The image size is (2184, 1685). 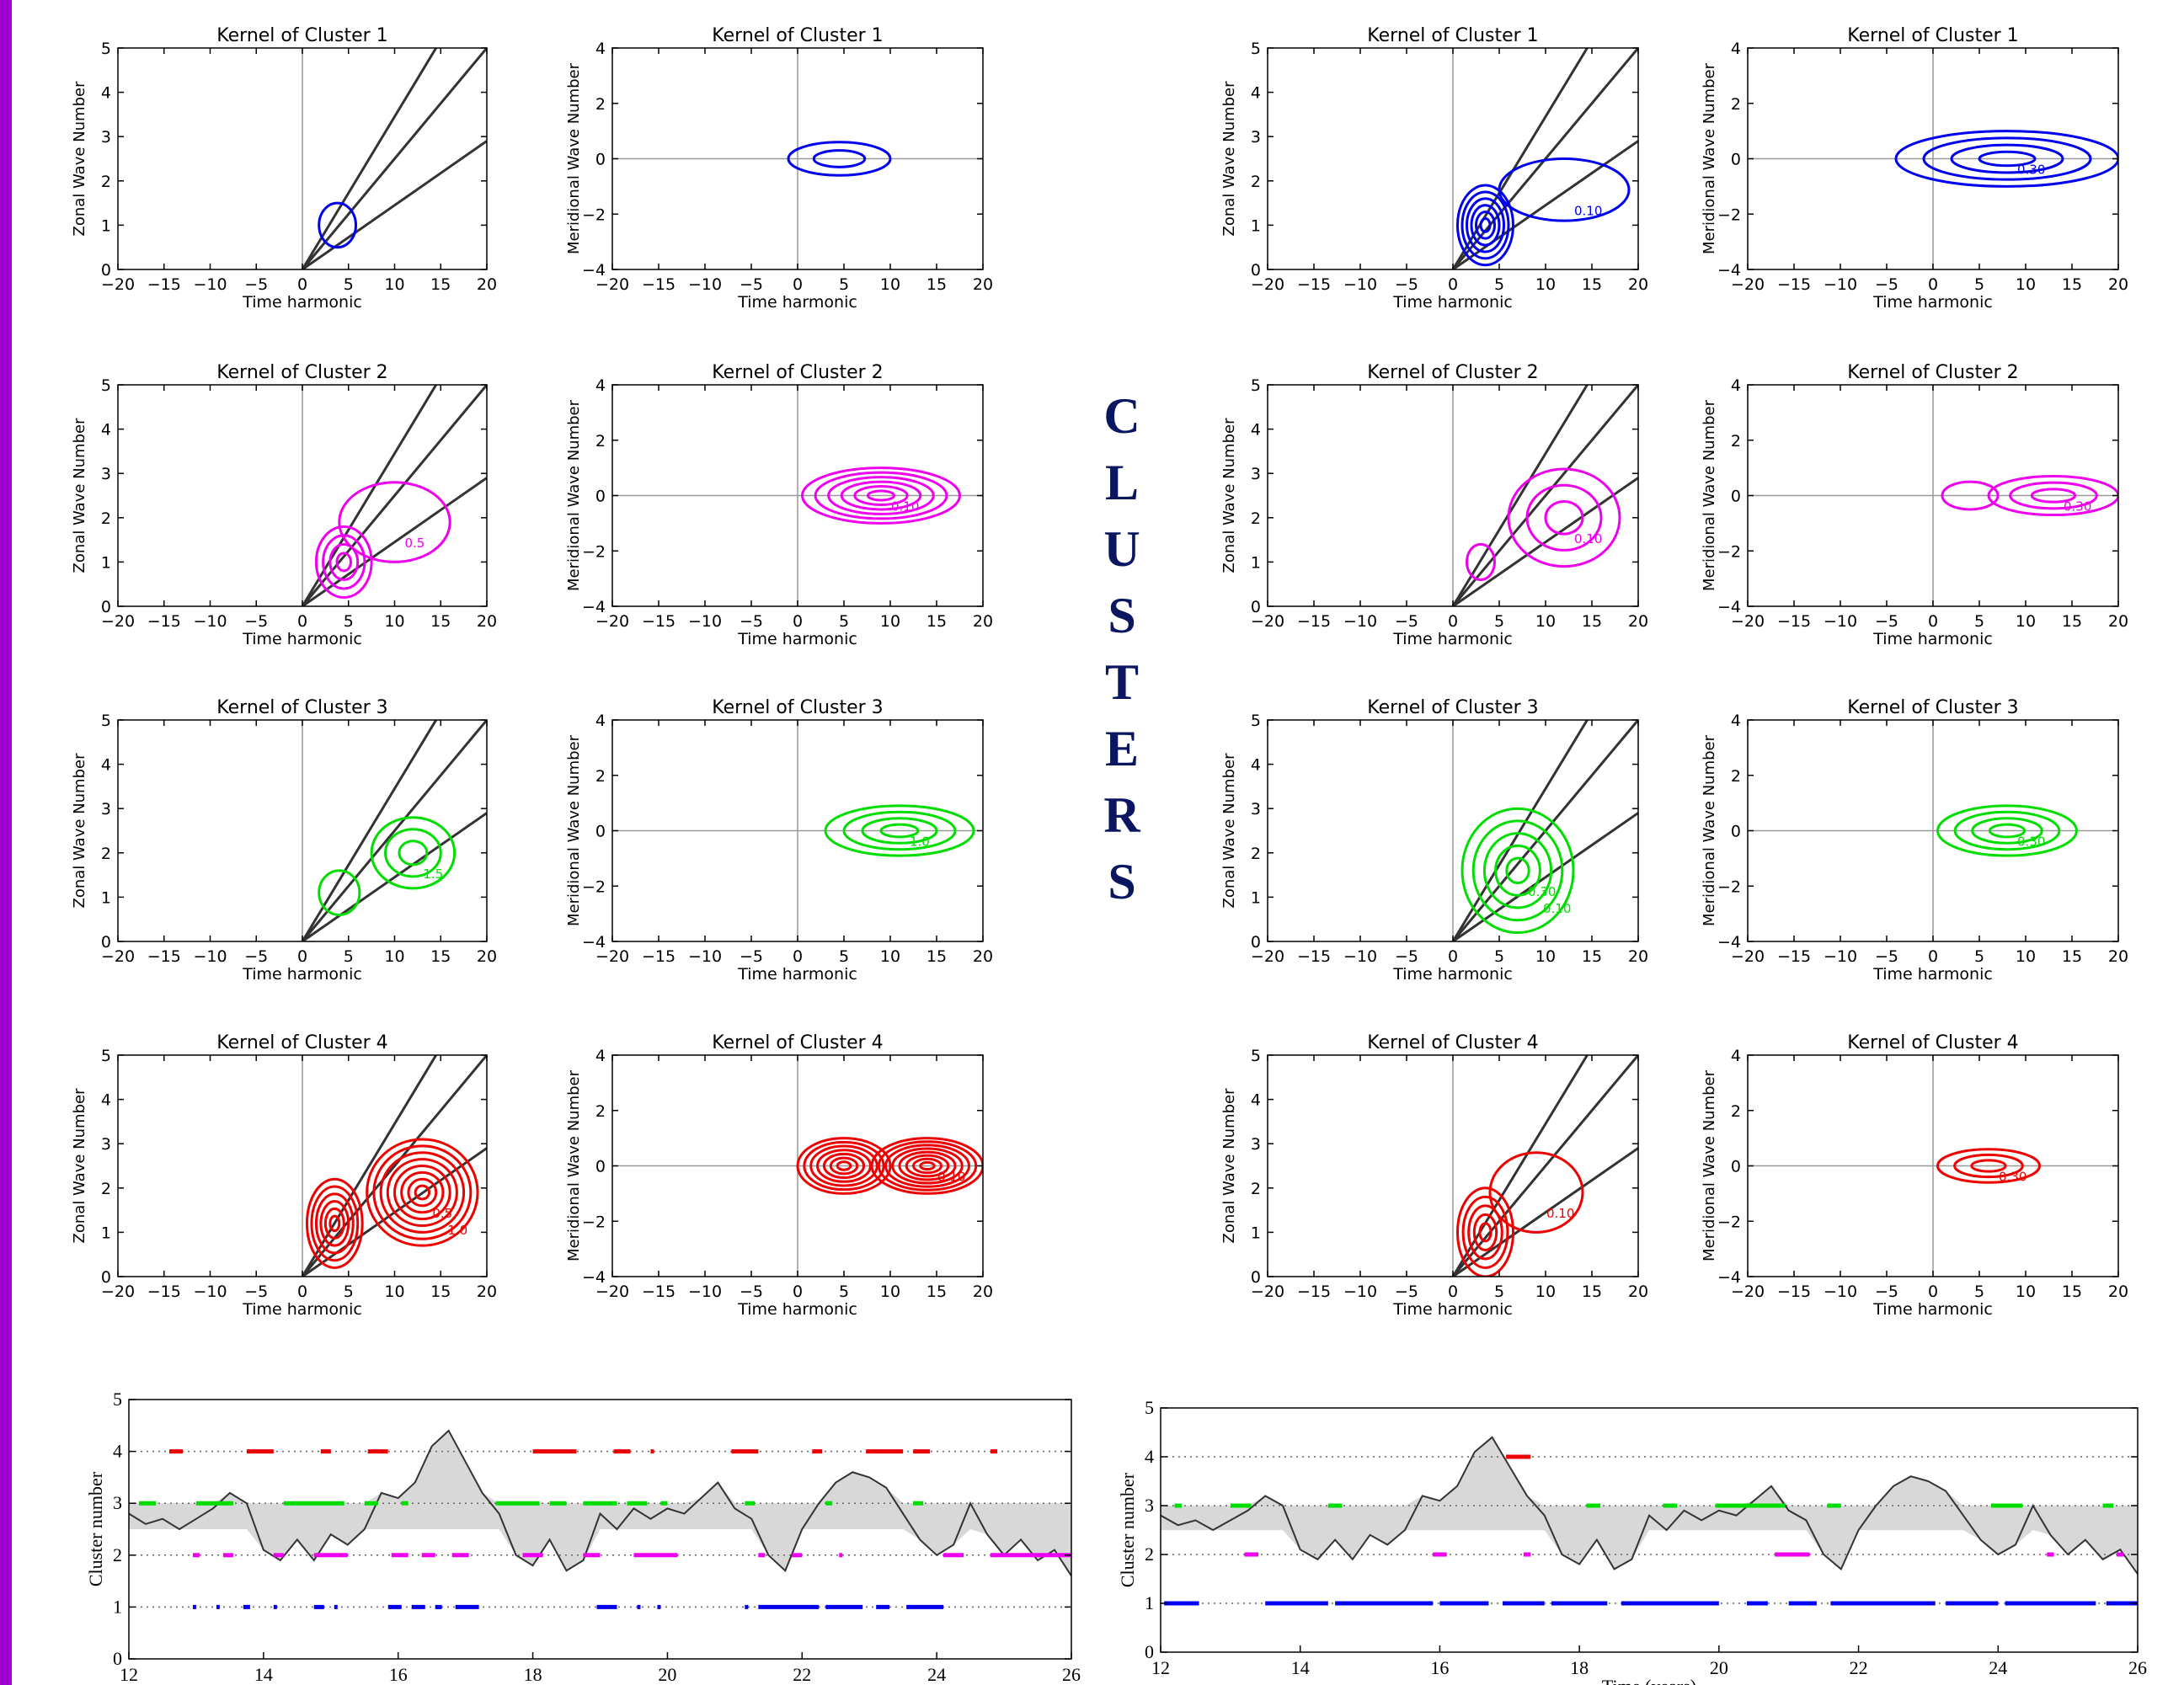 I want to click on contour-group: 0.30, so click(x=2006, y=159).